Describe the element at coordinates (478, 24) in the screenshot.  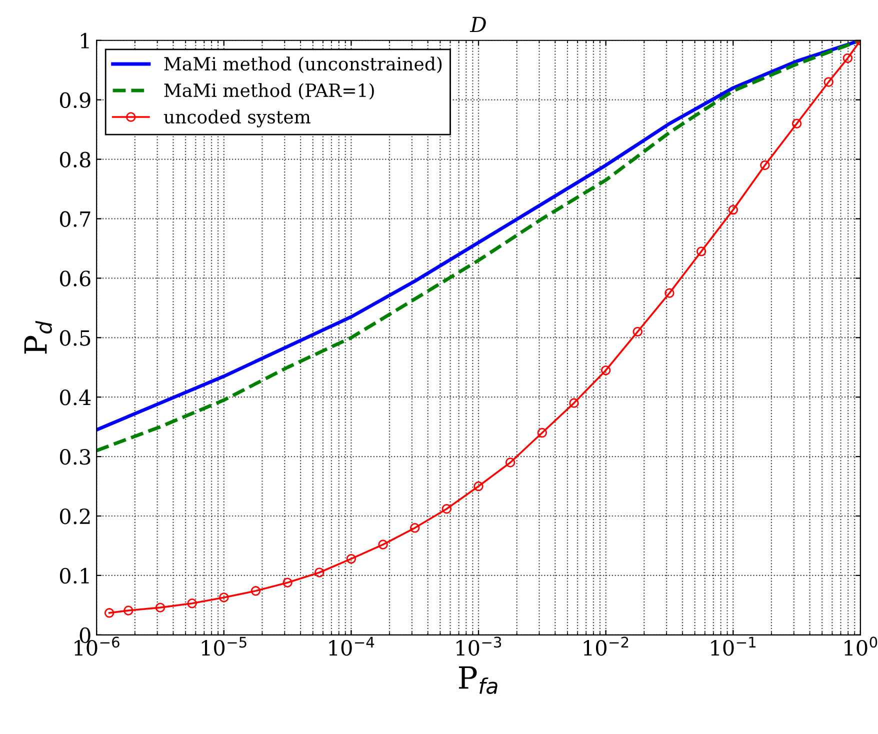
I see `chart-title: D` at that location.